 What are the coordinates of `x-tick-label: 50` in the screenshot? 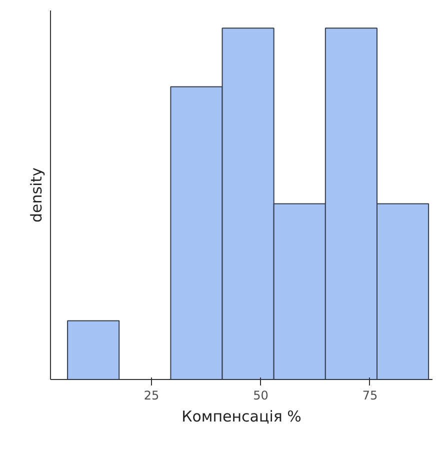 It's located at (260, 395).